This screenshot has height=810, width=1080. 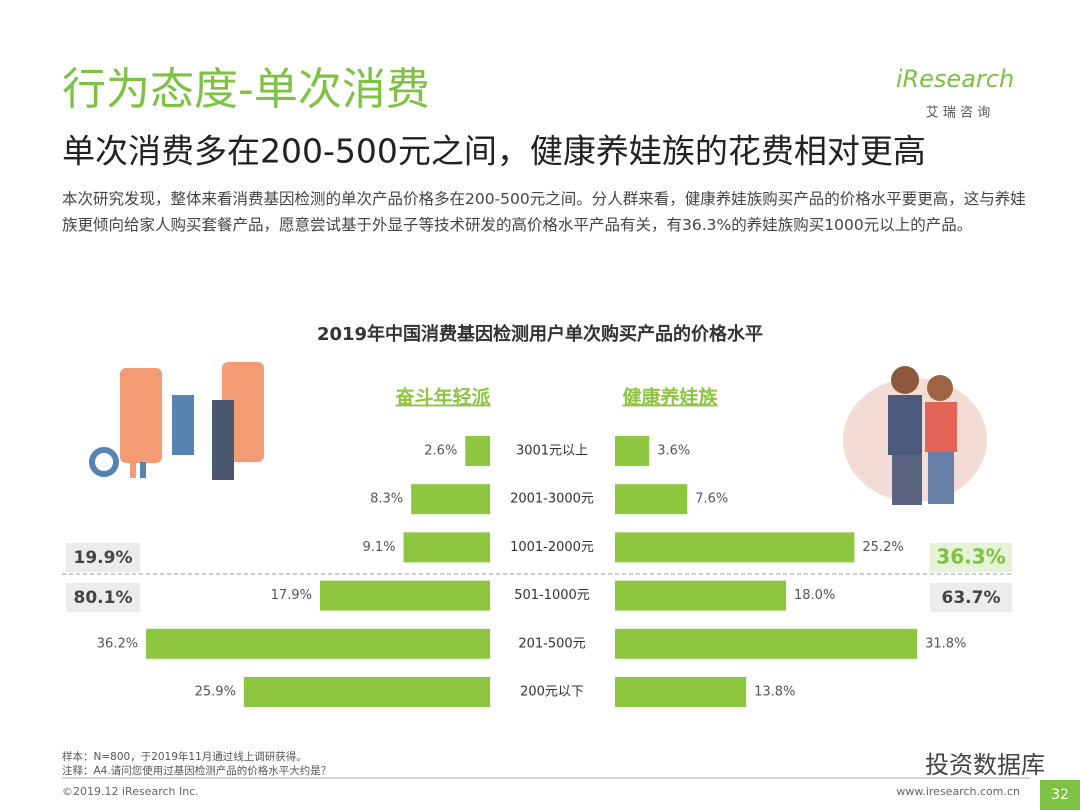 What do you see at coordinates (386, 499) in the screenshot?
I see `value-label: 8.3%` at bounding box center [386, 499].